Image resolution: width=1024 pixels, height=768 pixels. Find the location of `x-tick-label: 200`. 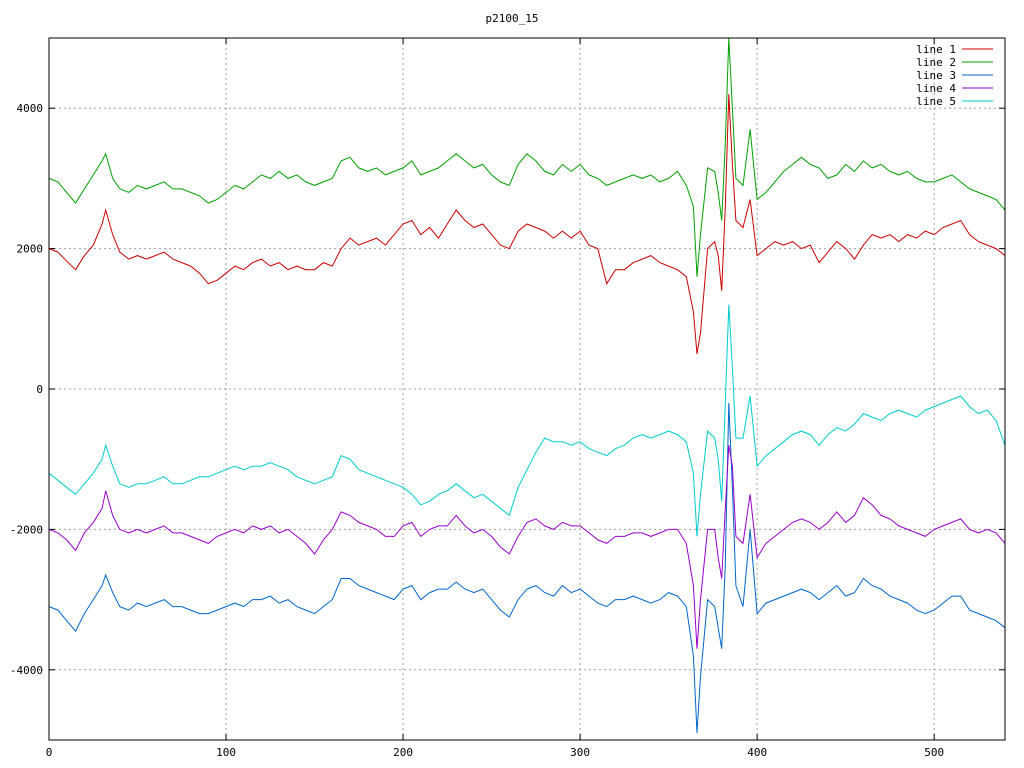

x-tick-label: 200 is located at coordinates (403, 752).